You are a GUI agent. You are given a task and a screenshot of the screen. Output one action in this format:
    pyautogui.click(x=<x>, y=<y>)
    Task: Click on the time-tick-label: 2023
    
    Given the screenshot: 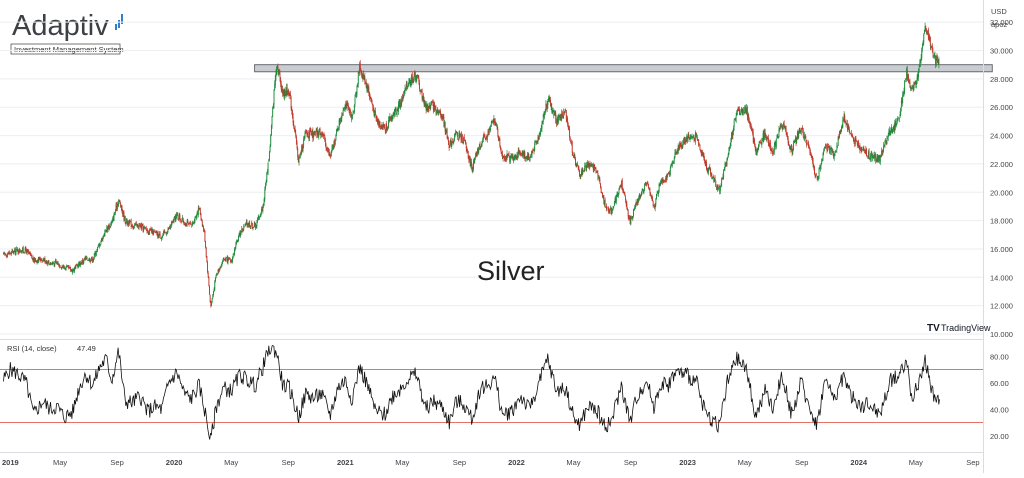 What is the action you would take?
    pyautogui.click(x=687, y=462)
    